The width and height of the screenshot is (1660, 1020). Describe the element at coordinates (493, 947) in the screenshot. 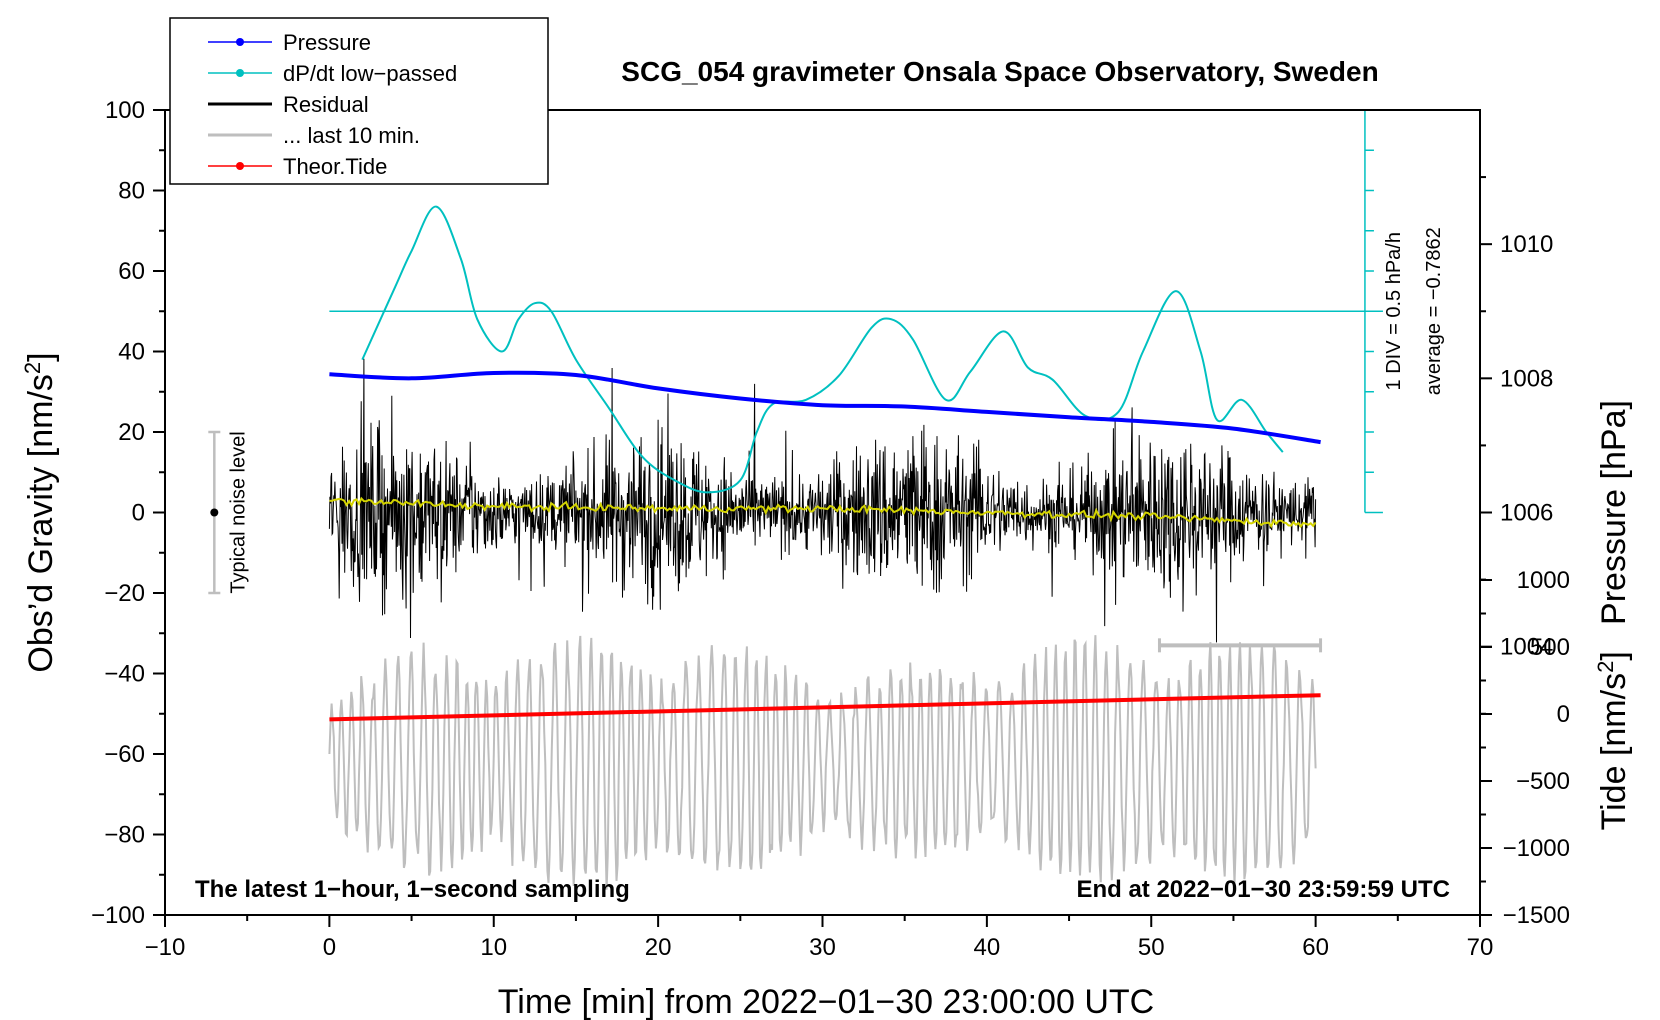

I see `x-tick-label: 10` at that location.